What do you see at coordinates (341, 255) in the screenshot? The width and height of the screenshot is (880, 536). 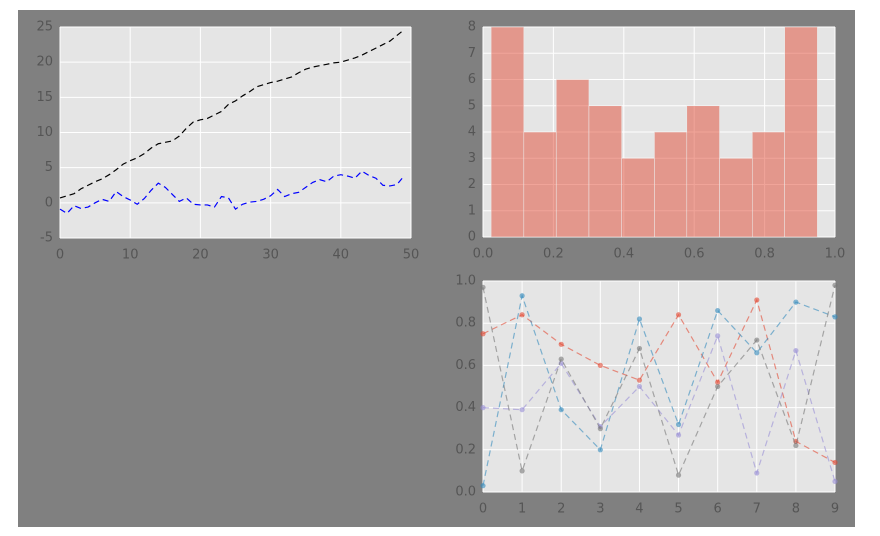 I see `x-tick-label: 40` at bounding box center [341, 255].